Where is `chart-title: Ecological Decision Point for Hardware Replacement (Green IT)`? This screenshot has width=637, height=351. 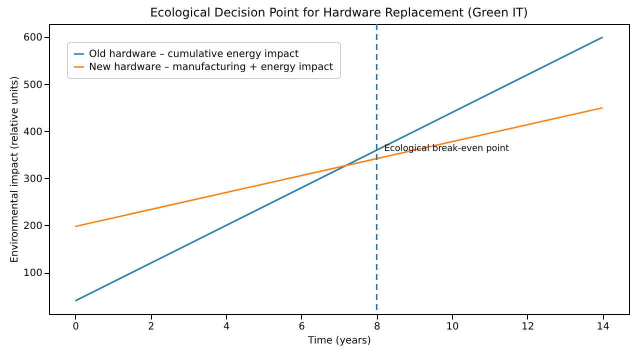
chart-title: Ecological Decision Point for Hardware Replacement (Green IT) is located at coordinates (339, 12).